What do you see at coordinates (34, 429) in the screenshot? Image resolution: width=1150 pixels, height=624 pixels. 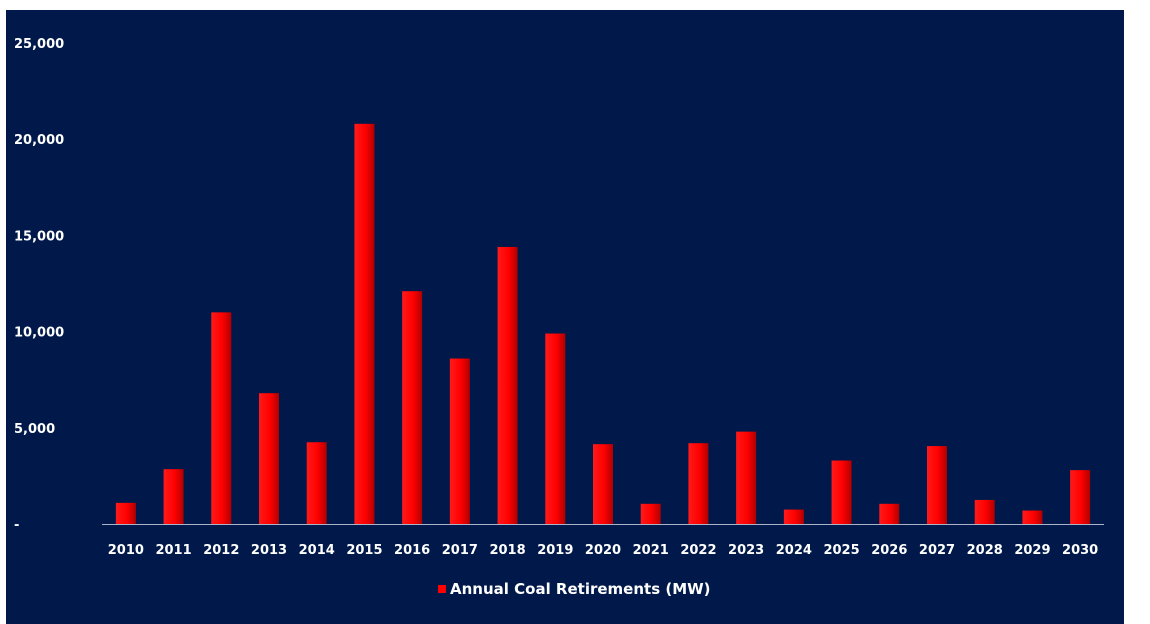 I see `y-tick-label: 5,000` at bounding box center [34, 429].